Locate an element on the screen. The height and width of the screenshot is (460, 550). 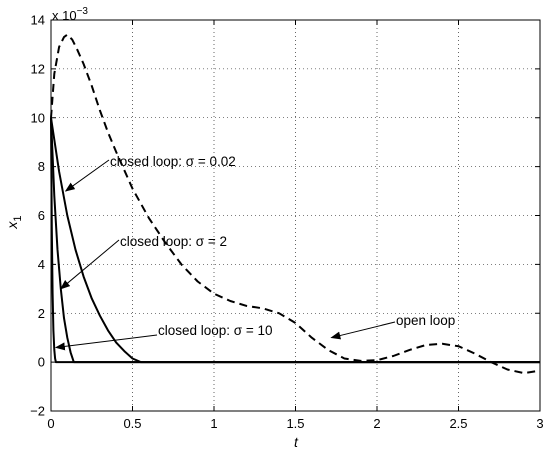
x-tick-label: 1.5 is located at coordinates (295, 423).